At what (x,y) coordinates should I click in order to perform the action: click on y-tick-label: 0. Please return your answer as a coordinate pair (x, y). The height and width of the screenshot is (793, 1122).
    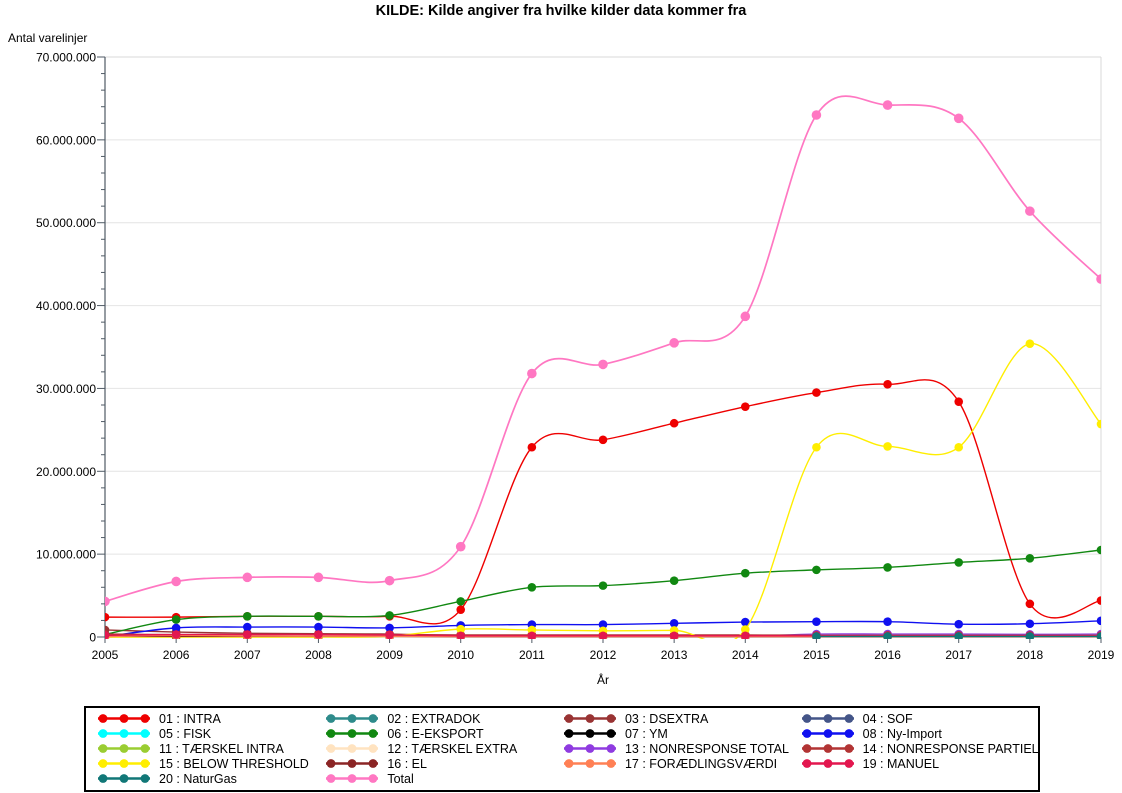
    Looking at the image, I should click on (92, 638).